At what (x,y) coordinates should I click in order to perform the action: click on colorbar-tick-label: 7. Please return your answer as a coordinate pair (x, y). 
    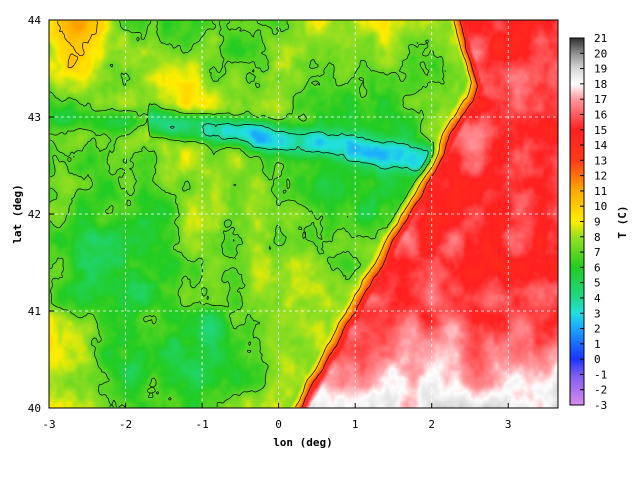
    Looking at the image, I should click on (597, 252).